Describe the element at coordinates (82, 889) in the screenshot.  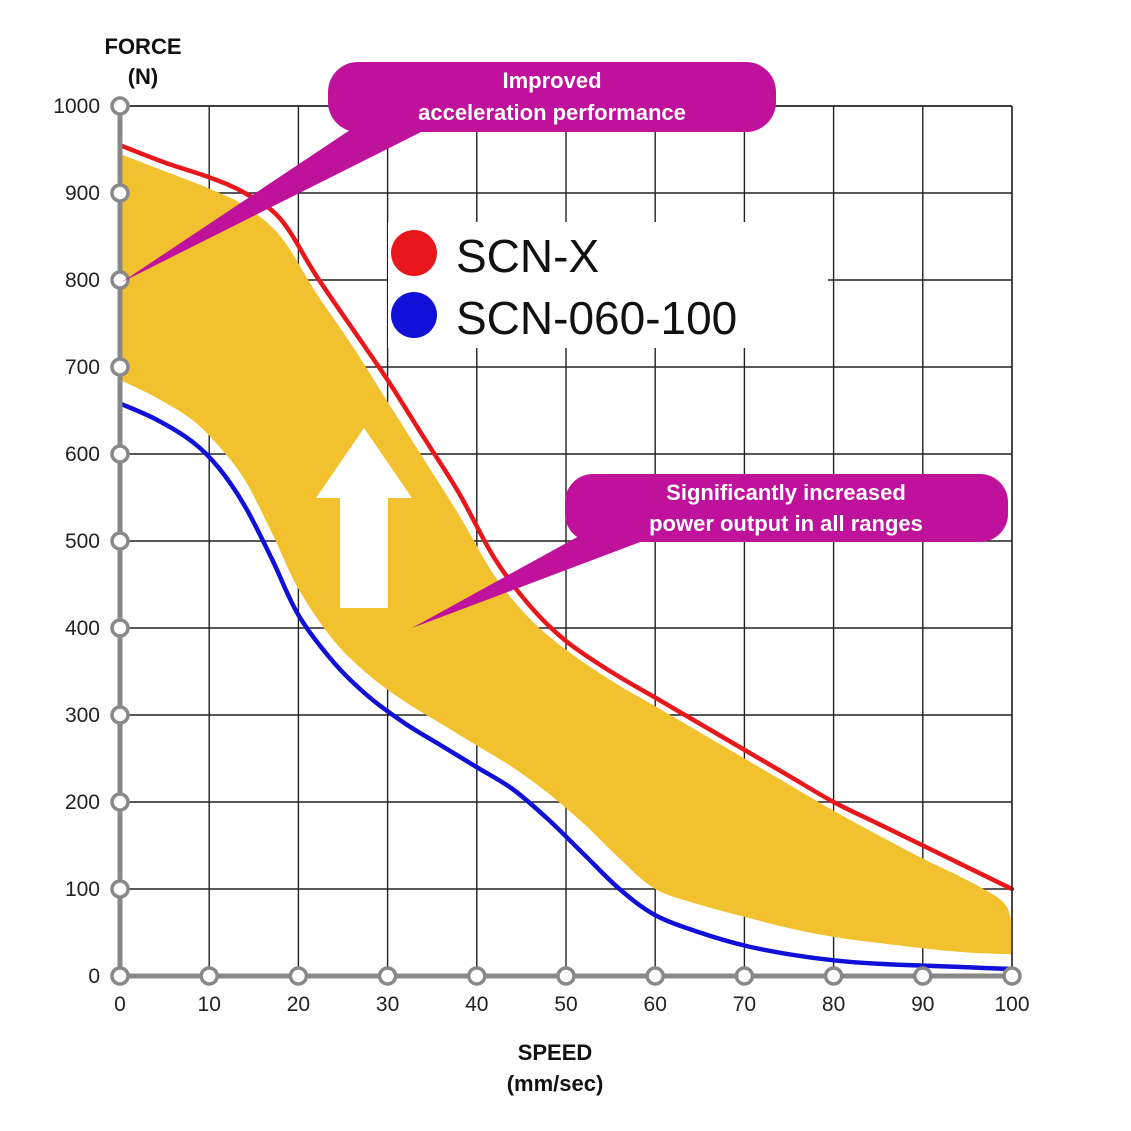
I see `y-tick-label: 100` at that location.